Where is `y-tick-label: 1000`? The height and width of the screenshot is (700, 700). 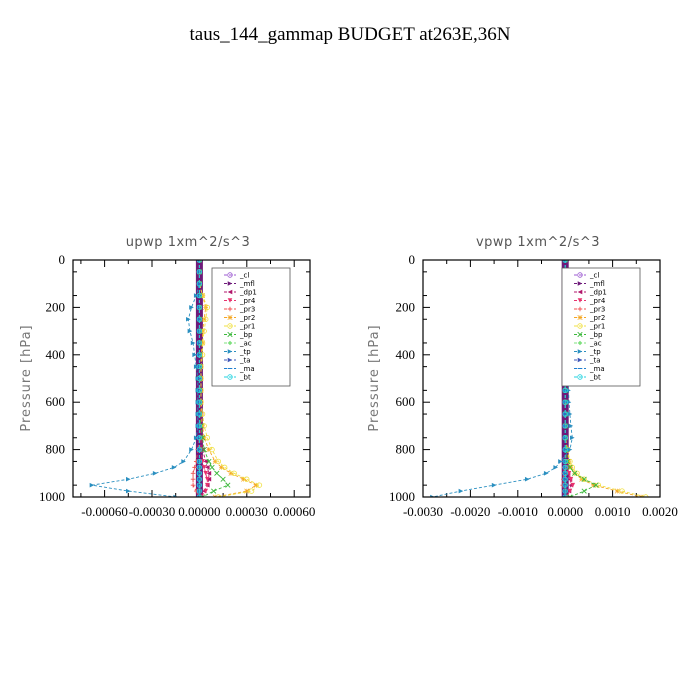 y-tick-label: 1000 is located at coordinates (402, 496).